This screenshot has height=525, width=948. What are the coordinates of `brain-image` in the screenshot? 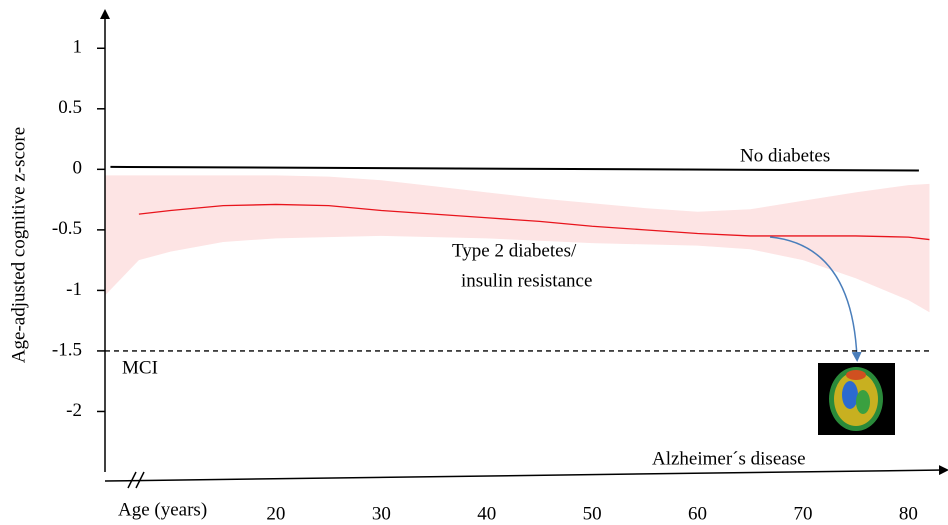 It's located at (856, 399).